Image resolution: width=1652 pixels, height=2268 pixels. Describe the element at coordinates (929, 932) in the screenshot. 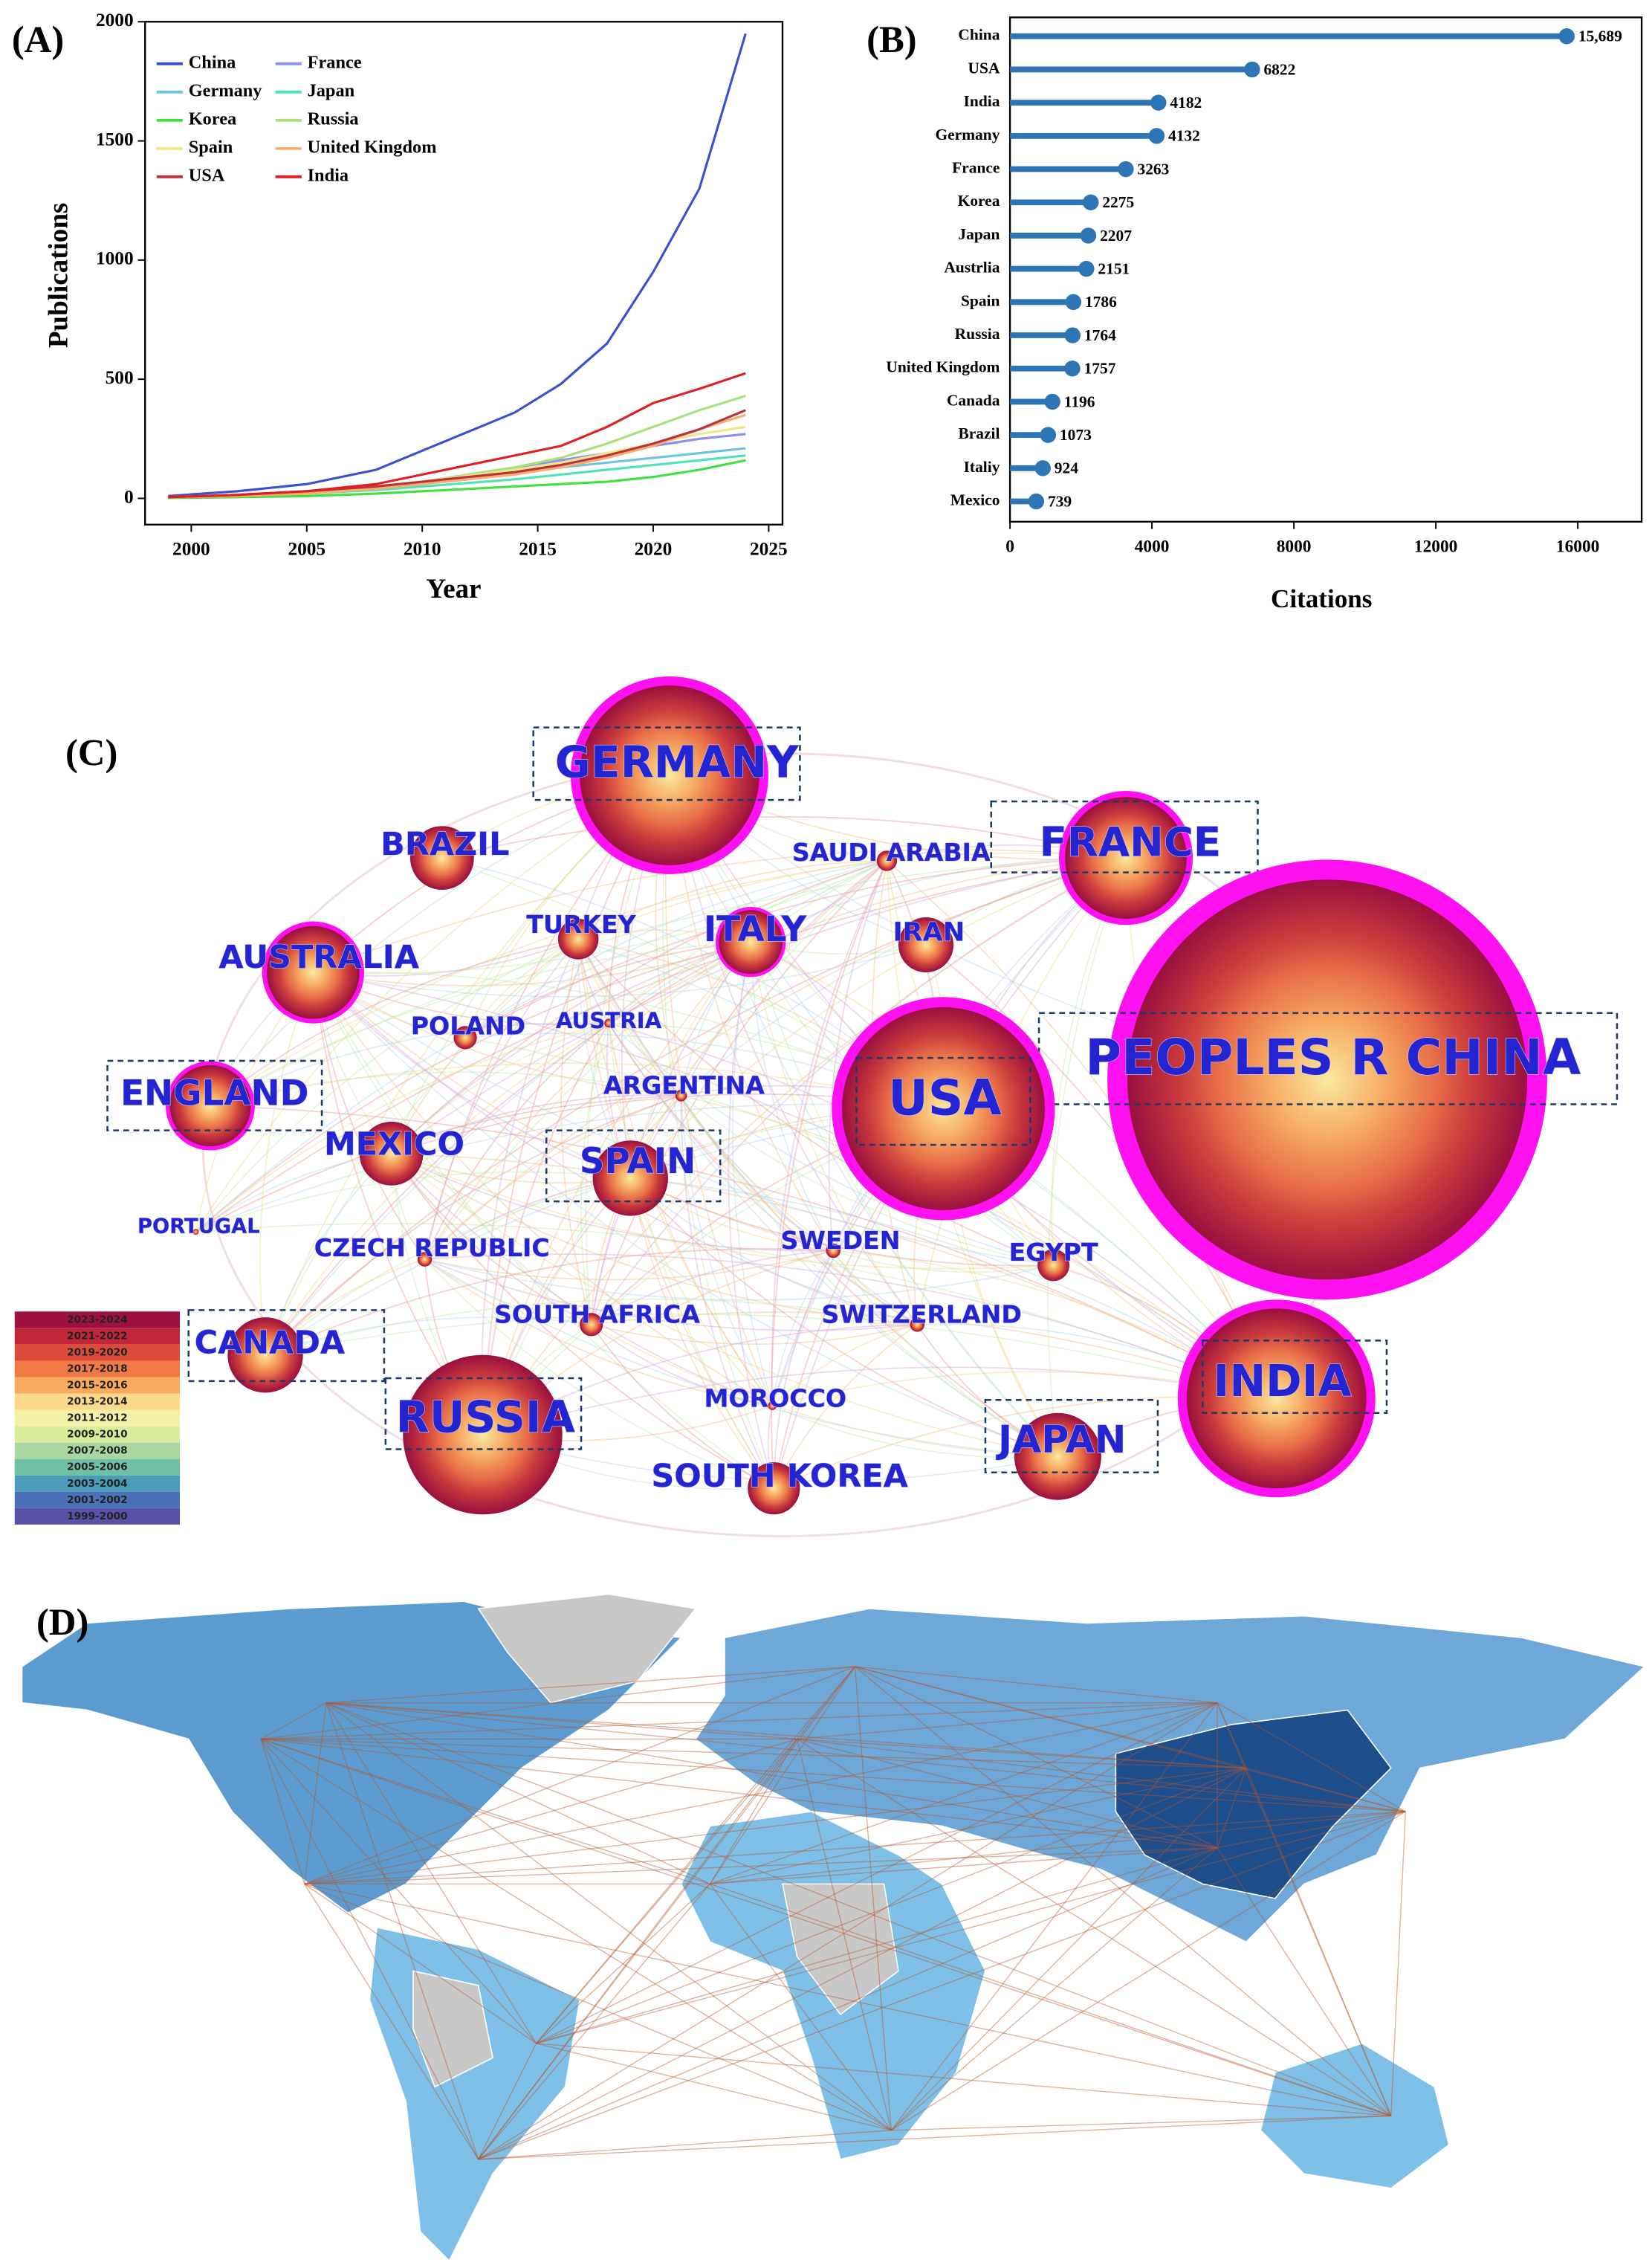

I see `node-label: IRAN` at that location.